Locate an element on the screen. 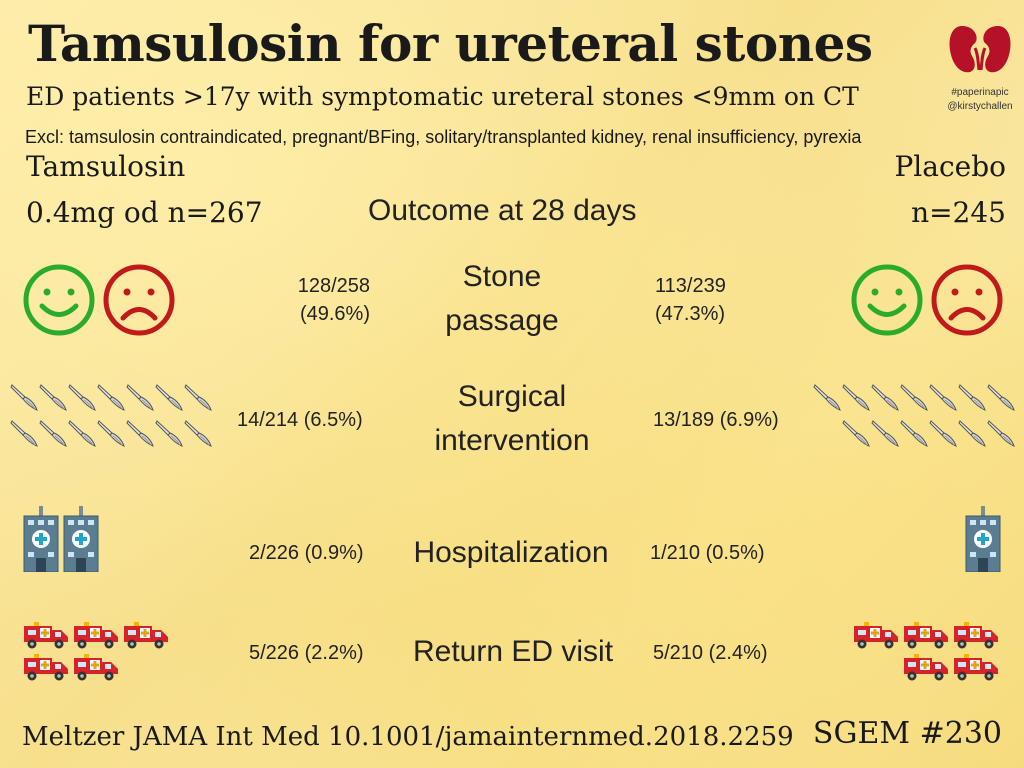 The height and width of the screenshot is (768, 1024). ambulance-left-icons is located at coordinates (98, 651).